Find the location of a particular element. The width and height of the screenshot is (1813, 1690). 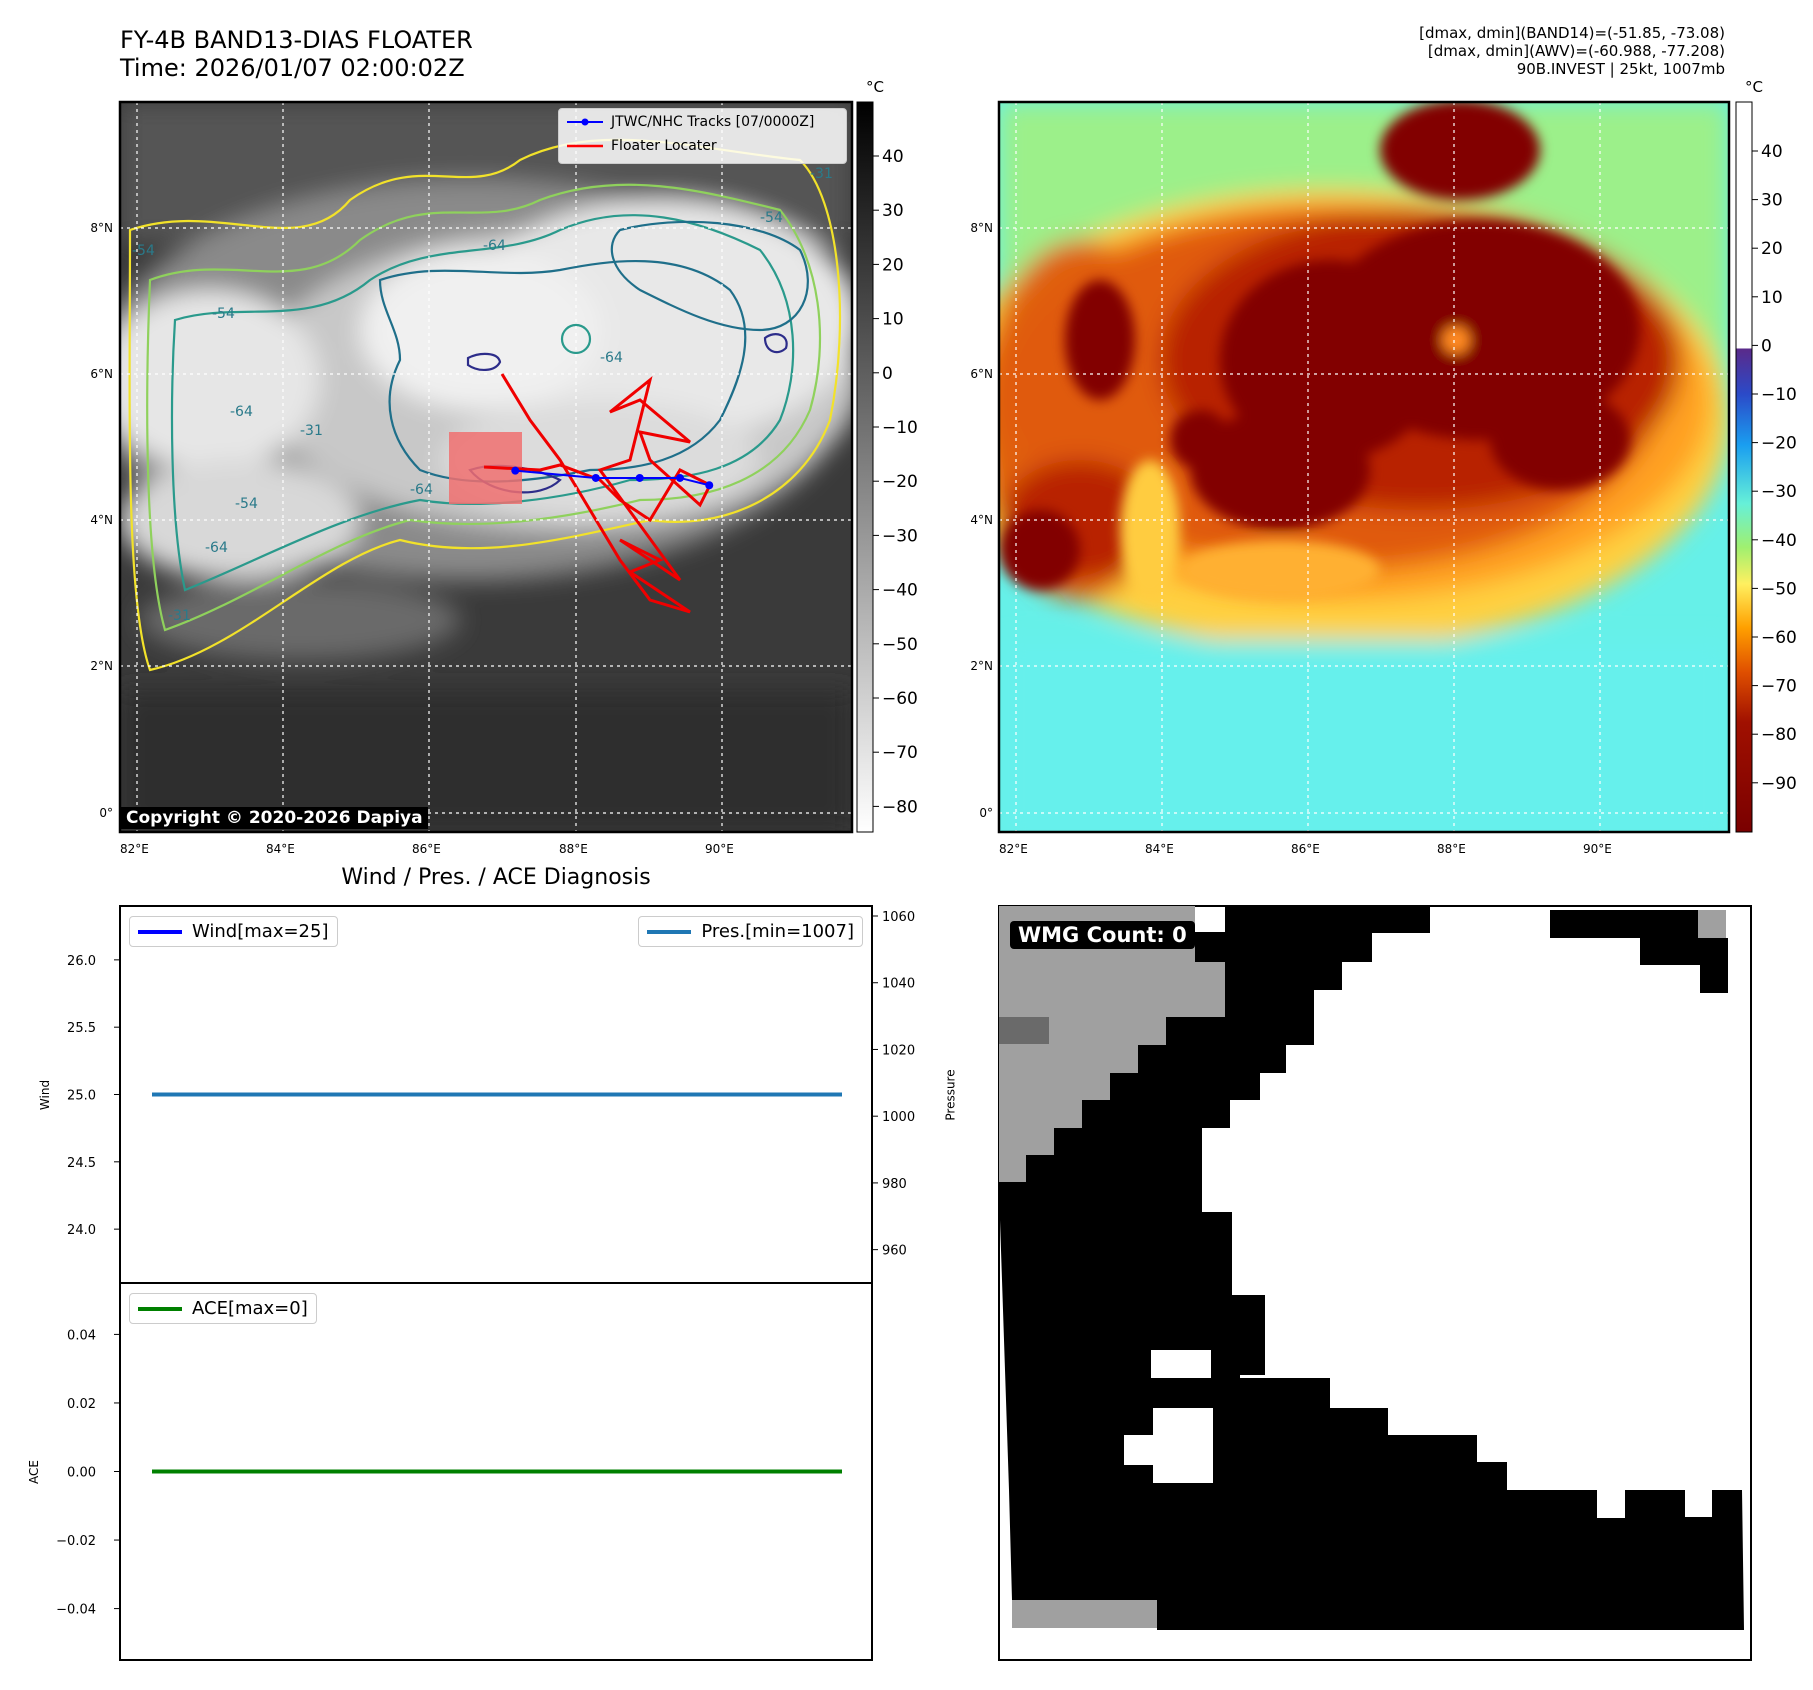

ace-tick-label: 0.04 is located at coordinates (81, 1335).